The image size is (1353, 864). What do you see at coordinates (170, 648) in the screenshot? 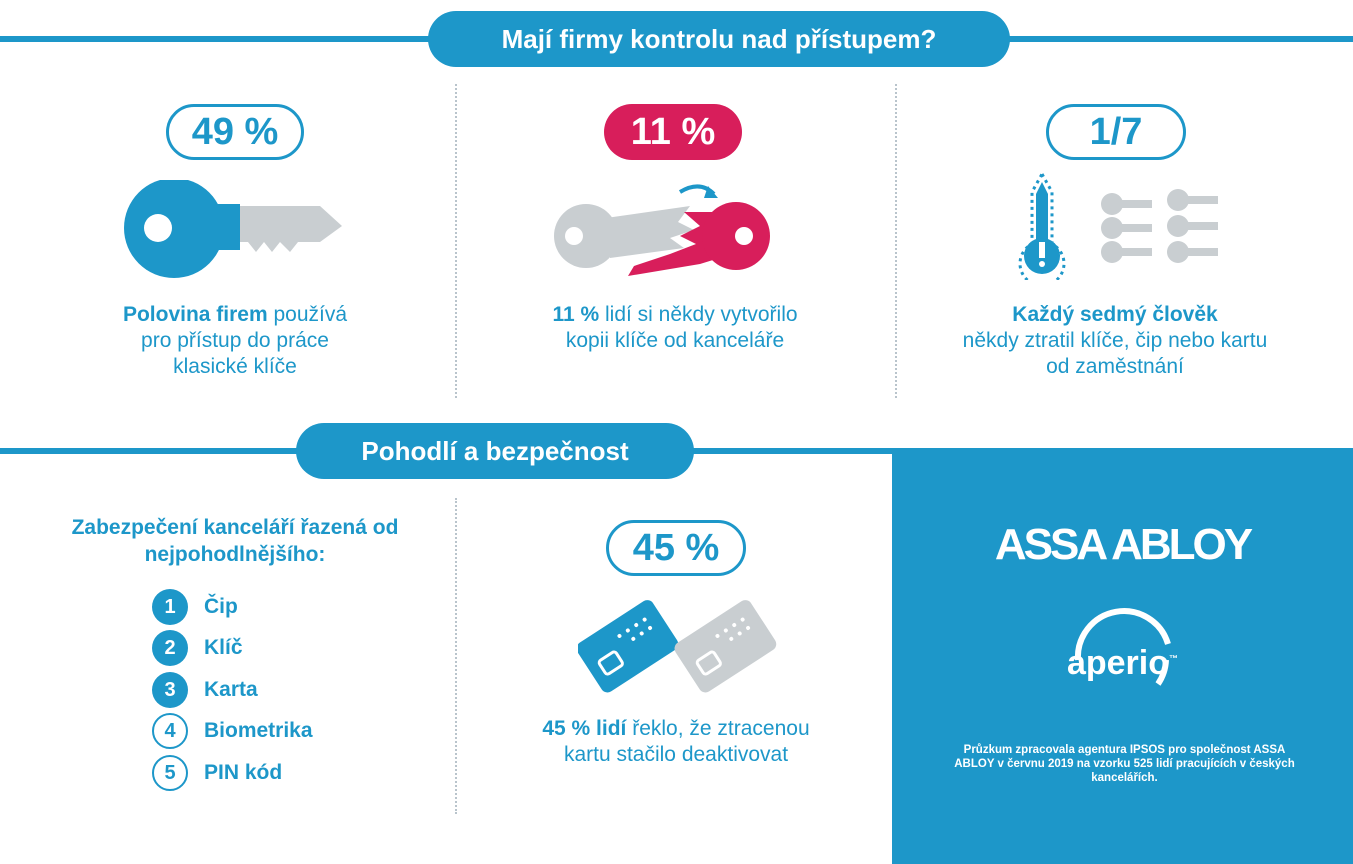
I see `rank-number: 2` at bounding box center [170, 648].